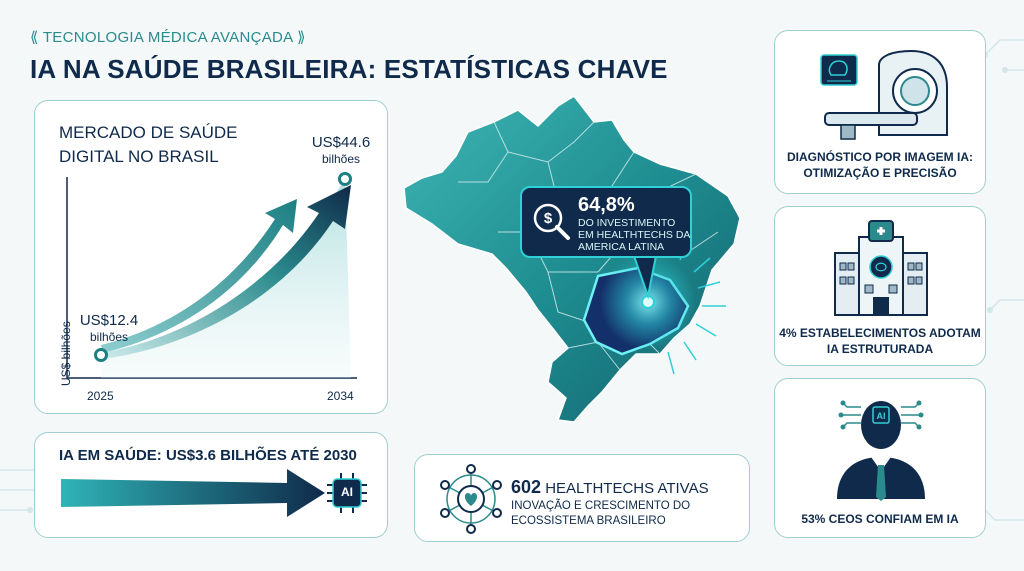  What do you see at coordinates (100, 396) in the screenshot?
I see `x-tick-start: 2025` at bounding box center [100, 396].